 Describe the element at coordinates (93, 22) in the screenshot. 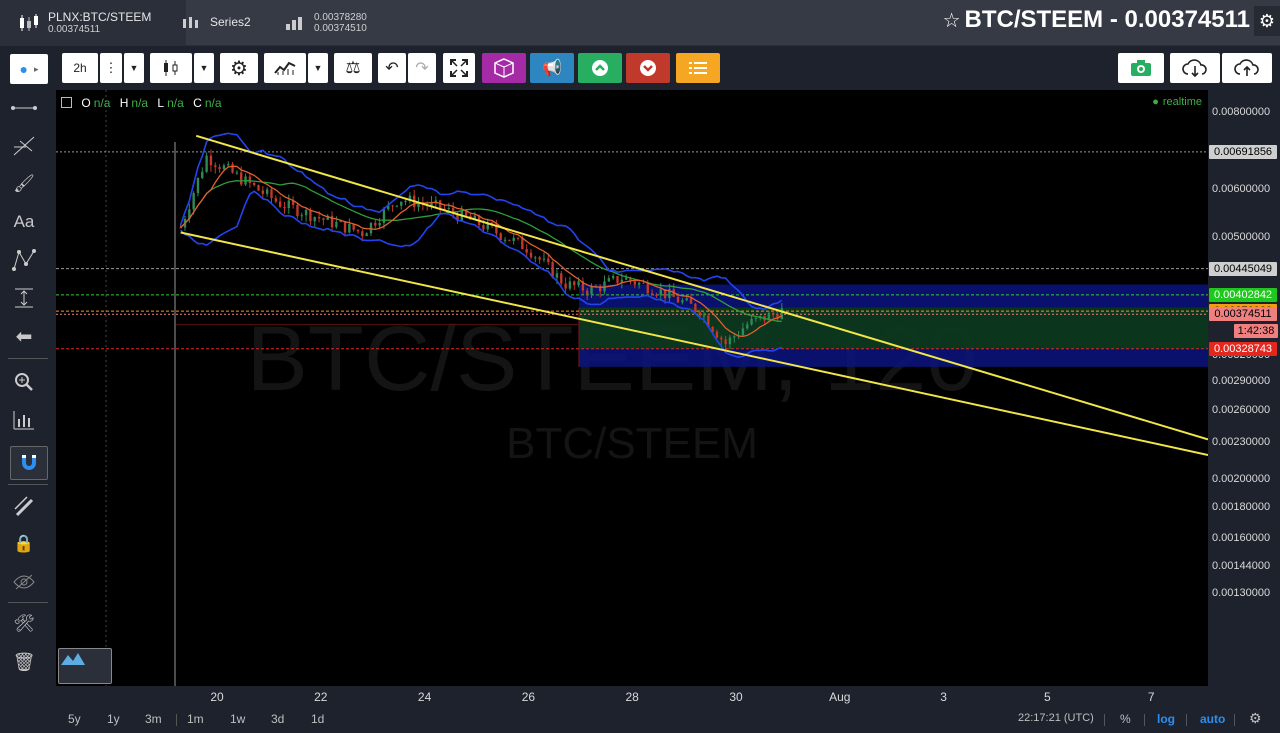

I see `tab-plnx-btc-steem: PLNX:BTC/STEEM 0.00374511` at that location.